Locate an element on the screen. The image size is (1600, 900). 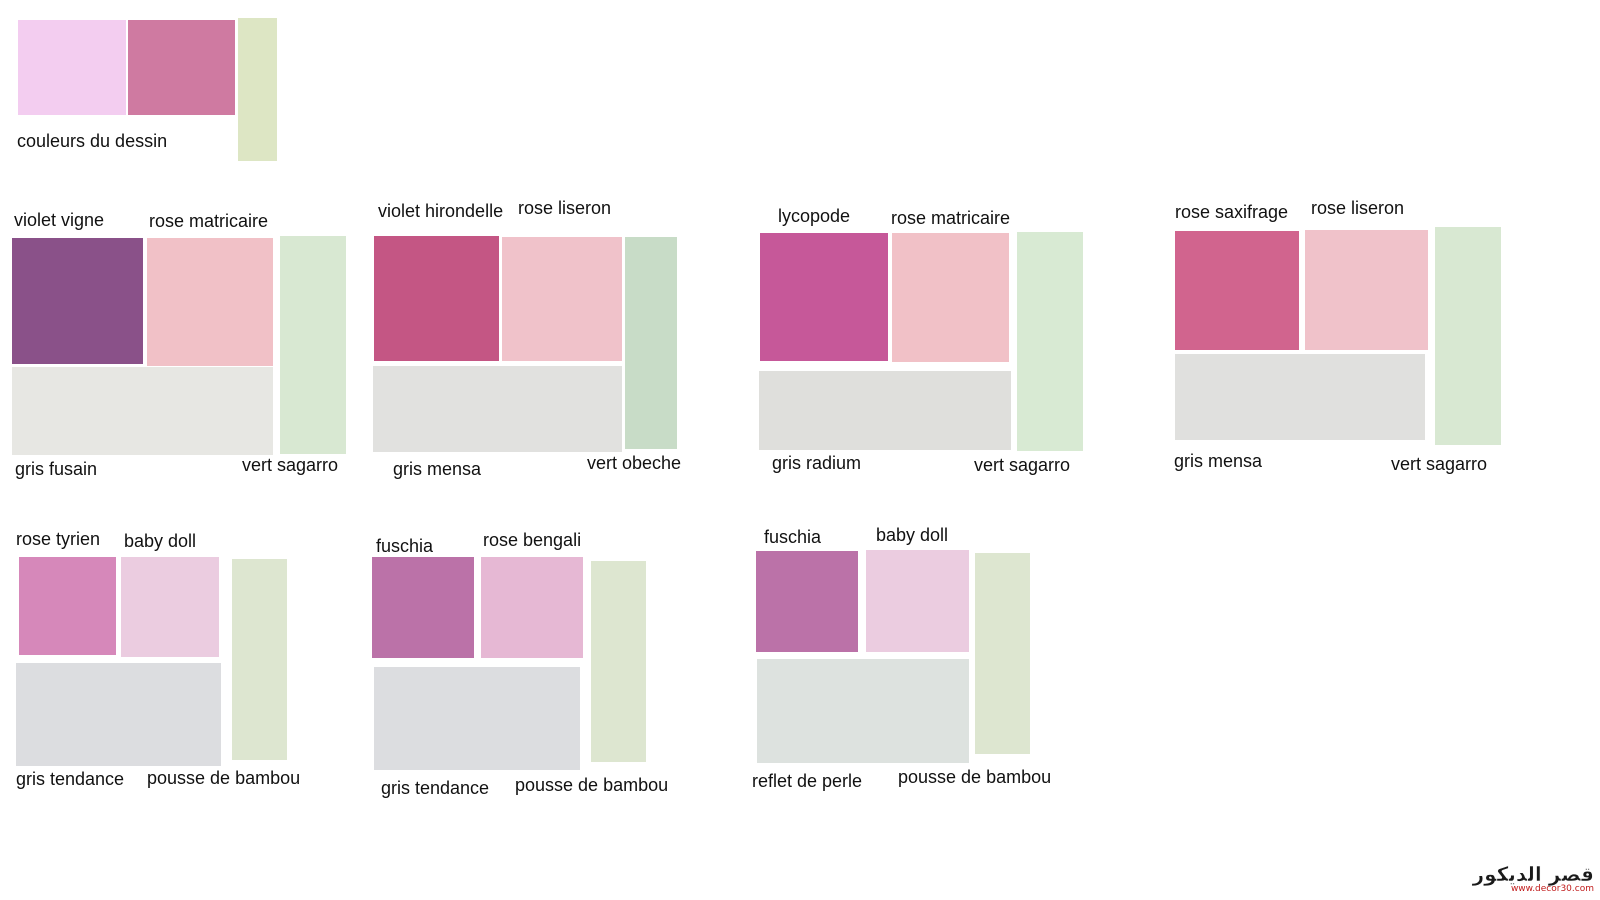
label-secondary: rose bengali is located at coordinates (532, 540).